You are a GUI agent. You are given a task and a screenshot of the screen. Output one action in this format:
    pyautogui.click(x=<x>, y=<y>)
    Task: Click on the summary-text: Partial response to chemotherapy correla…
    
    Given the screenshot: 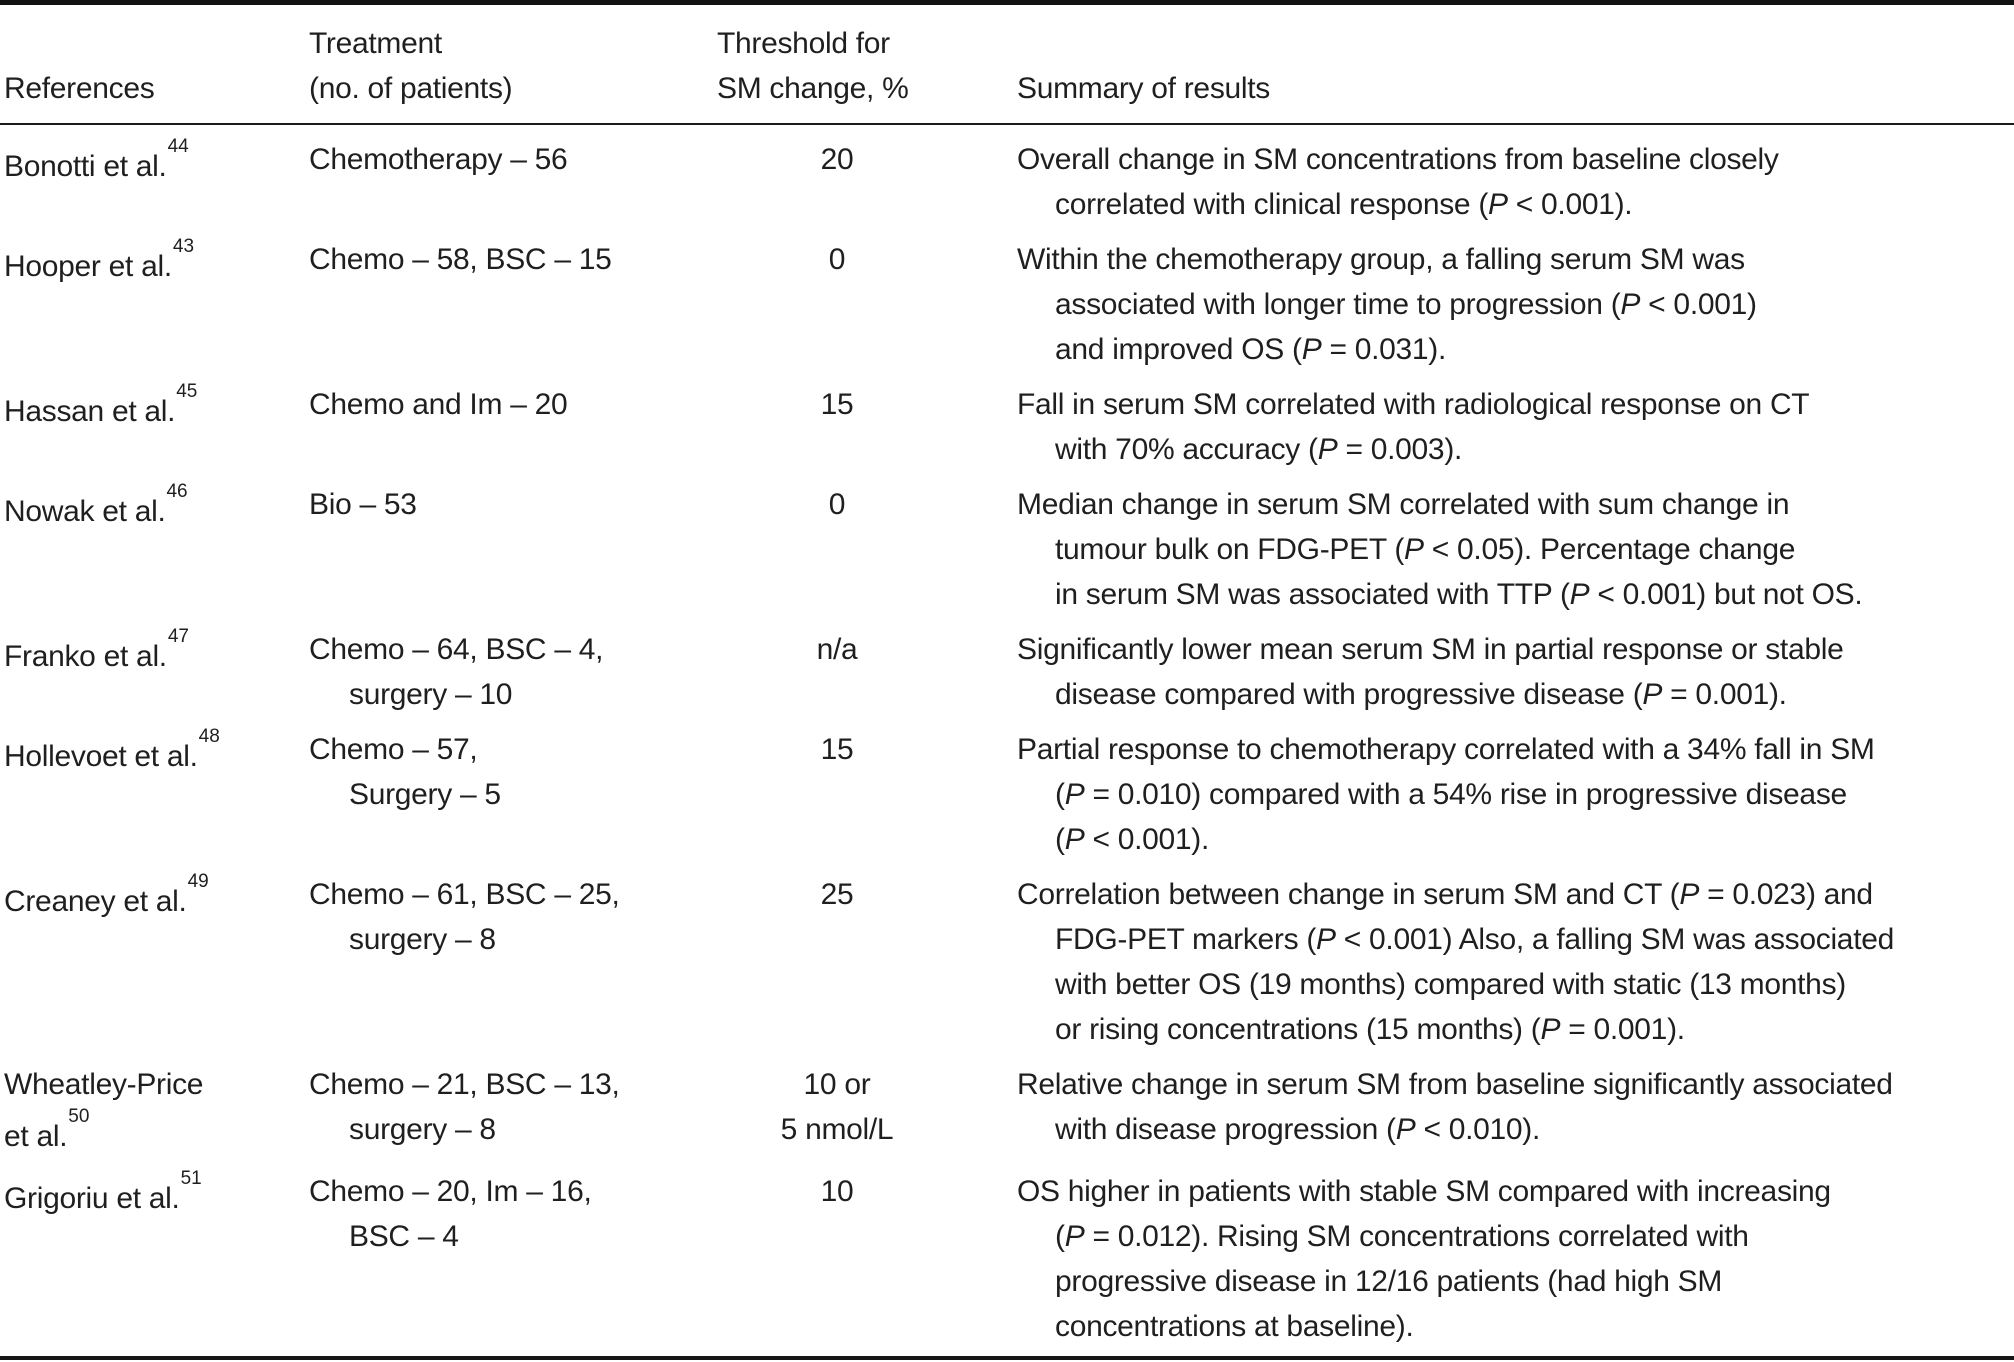 What is the action you would take?
    pyautogui.click(x=1446, y=749)
    